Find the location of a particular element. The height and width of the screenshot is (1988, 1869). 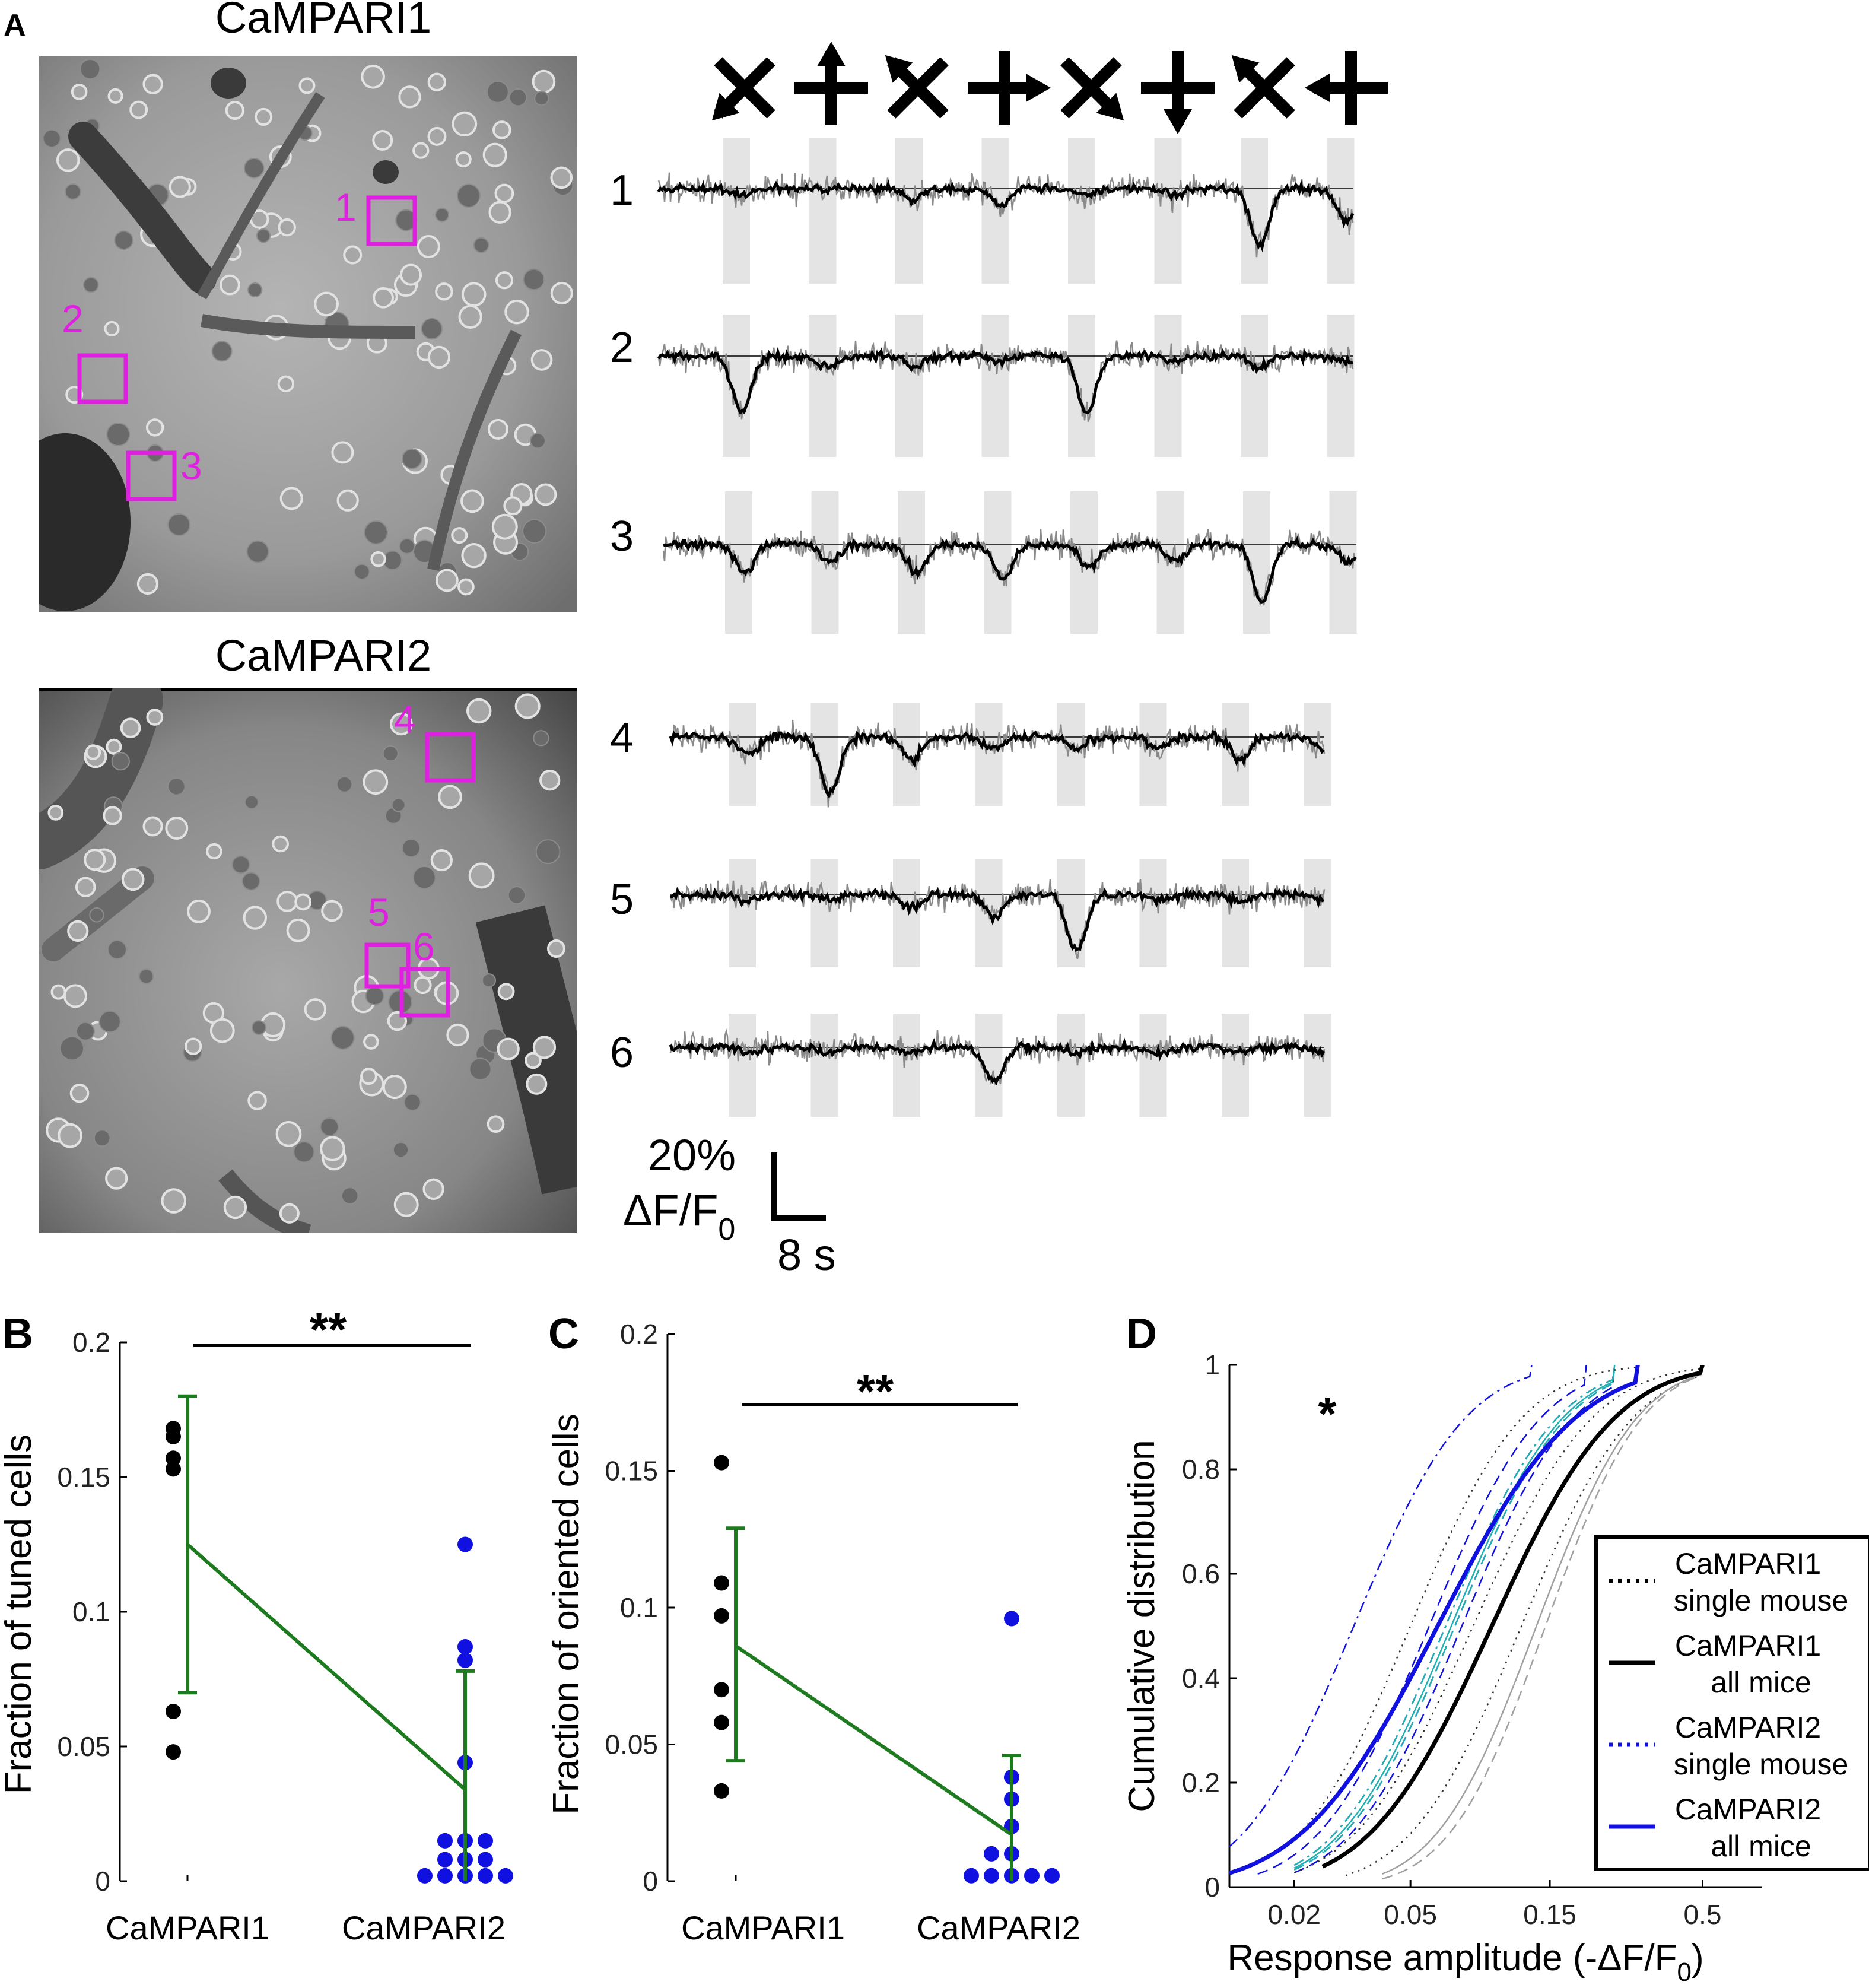

trace-label-1: 1 is located at coordinates (622, 190).